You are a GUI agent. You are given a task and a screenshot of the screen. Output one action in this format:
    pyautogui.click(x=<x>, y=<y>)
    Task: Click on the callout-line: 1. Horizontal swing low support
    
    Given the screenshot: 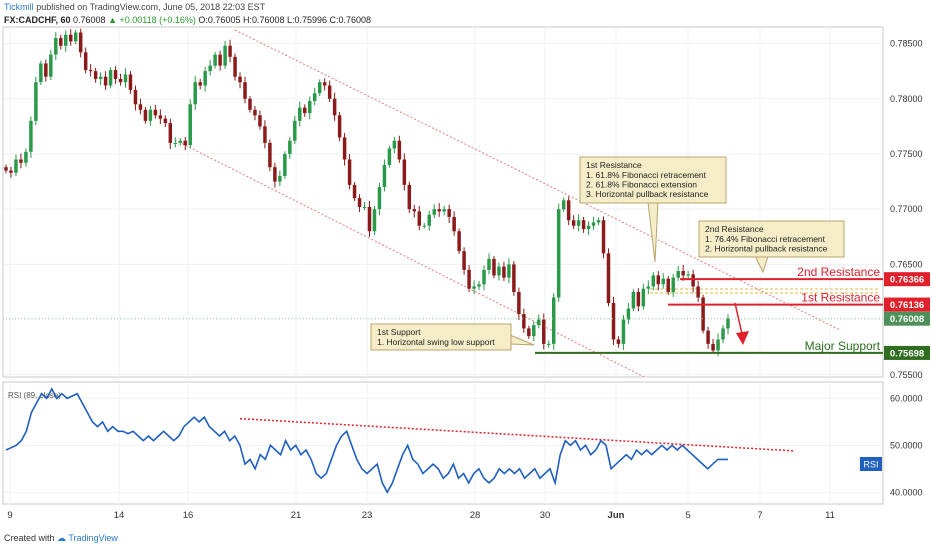 What is the action you would take?
    pyautogui.click(x=436, y=342)
    